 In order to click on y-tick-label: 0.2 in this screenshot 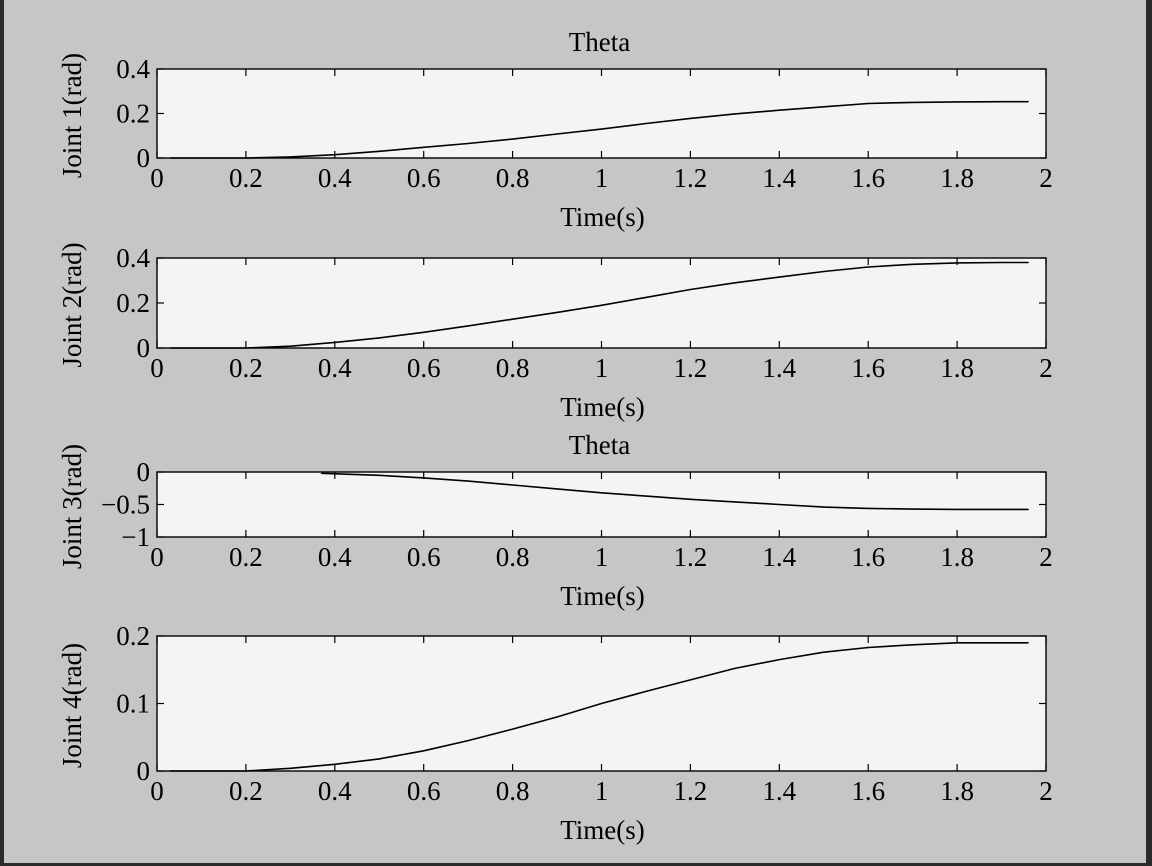, I will do `click(133, 114)`.